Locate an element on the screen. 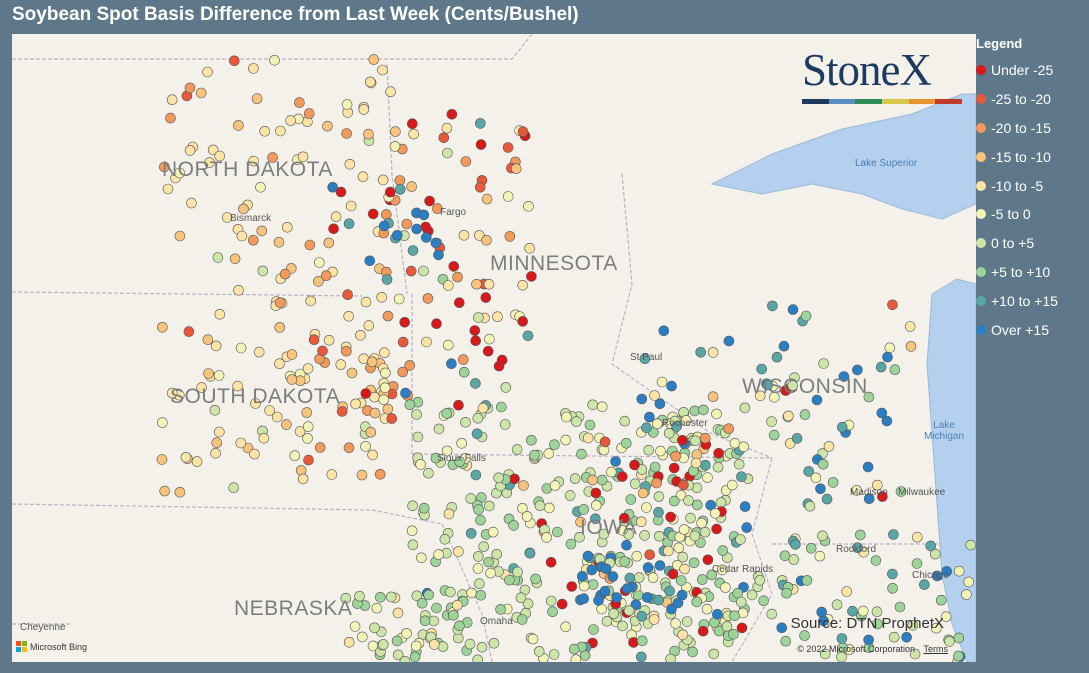 The height and width of the screenshot is (673, 1089). terms-link: Terms is located at coordinates (936, 649).